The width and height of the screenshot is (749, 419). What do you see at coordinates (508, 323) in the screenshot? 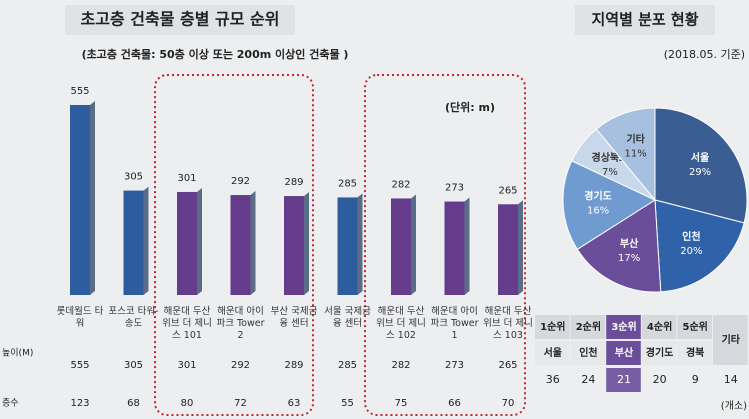
I see `building-name: 해운대 두산 위브 더 제니스 103` at bounding box center [508, 323].